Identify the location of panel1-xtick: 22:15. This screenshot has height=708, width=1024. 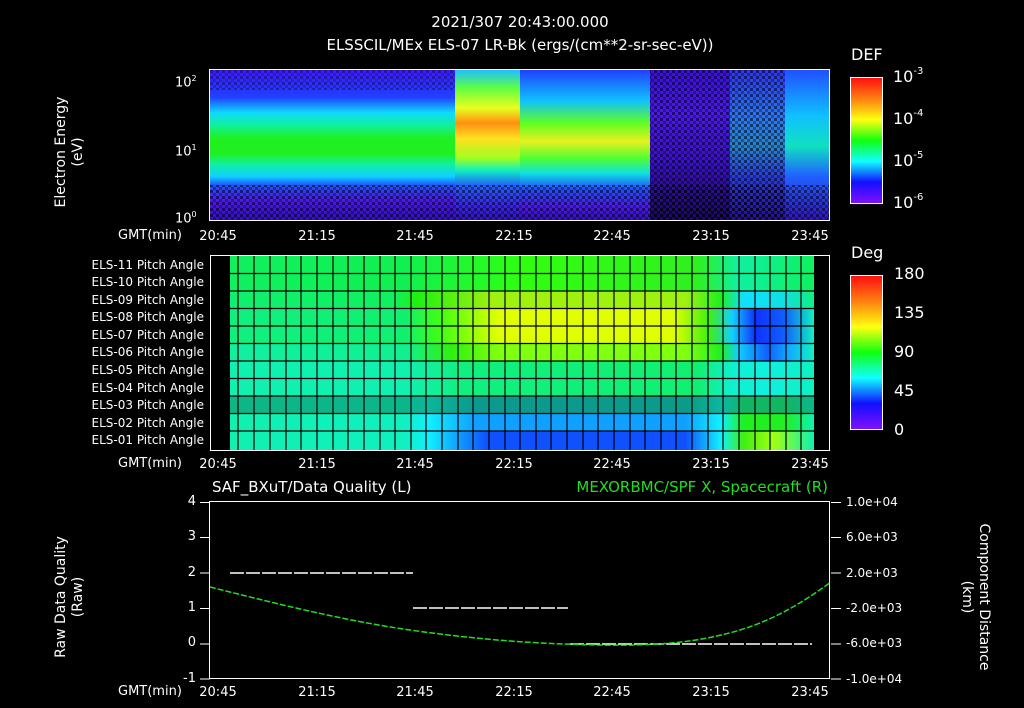
(514, 236).